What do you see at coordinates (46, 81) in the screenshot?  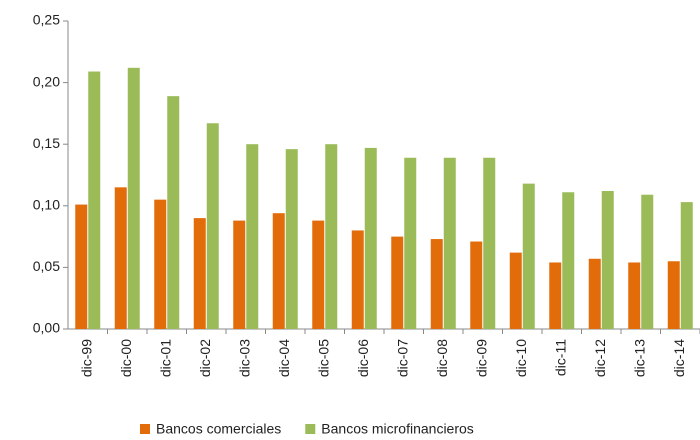 I see `y-tick-label: 0,20` at bounding box center [46, 81].